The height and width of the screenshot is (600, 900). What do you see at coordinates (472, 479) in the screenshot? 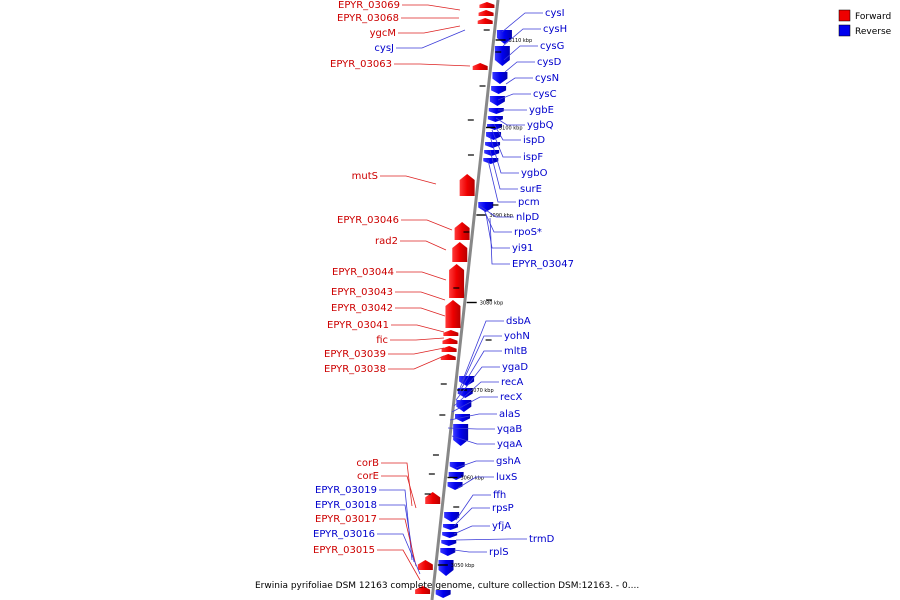
I see `axis-tick-label-3060: 3060 kbp` at bounding box center [472, 479].